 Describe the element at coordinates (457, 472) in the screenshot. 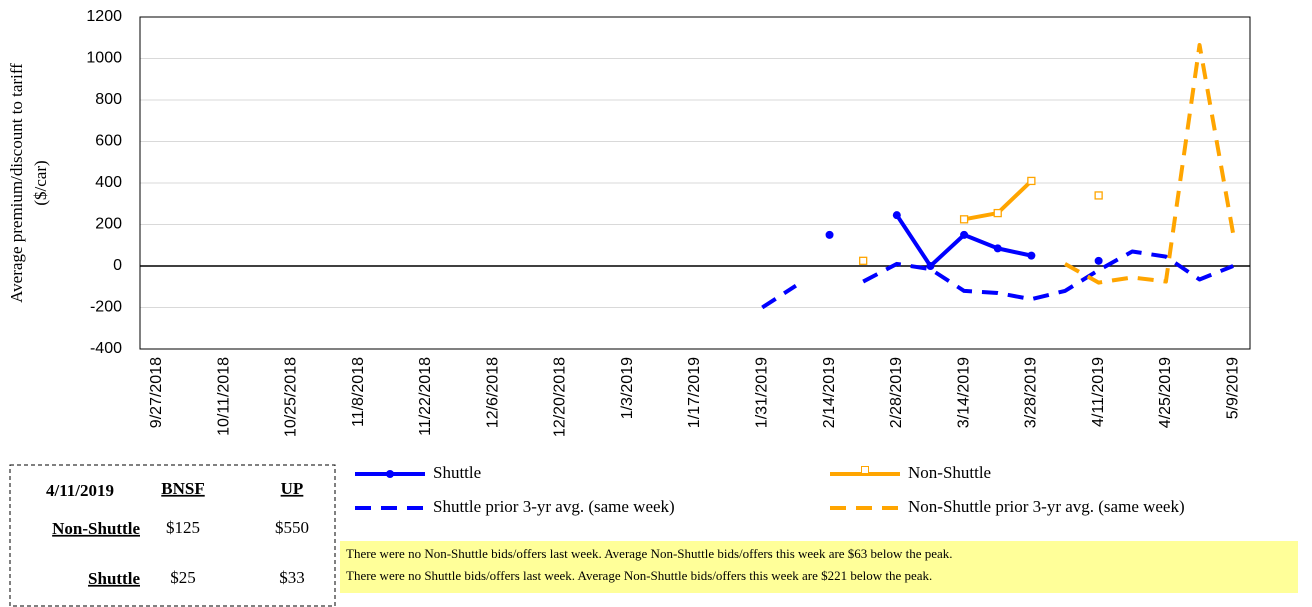

I see `legend-label: Shuttle` at that location.